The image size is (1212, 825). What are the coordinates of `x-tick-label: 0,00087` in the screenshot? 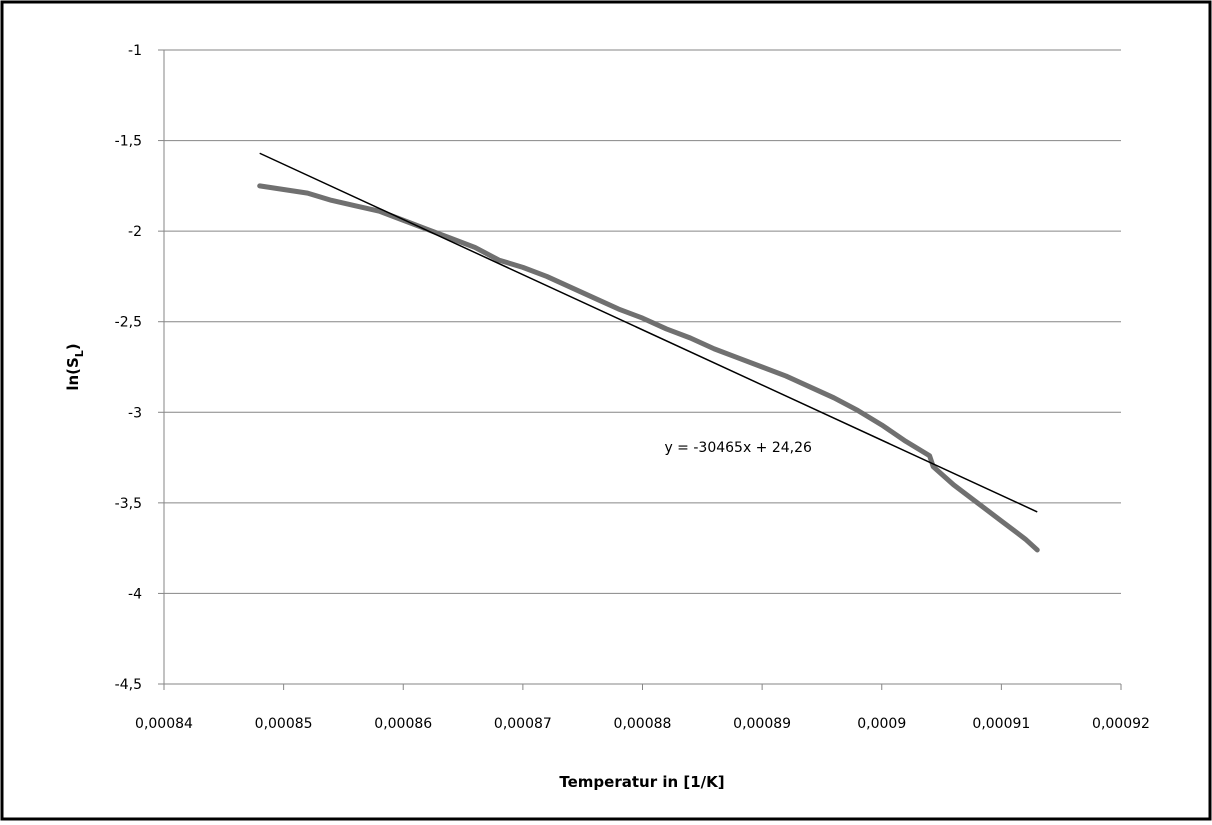 It's located at (523, 724).